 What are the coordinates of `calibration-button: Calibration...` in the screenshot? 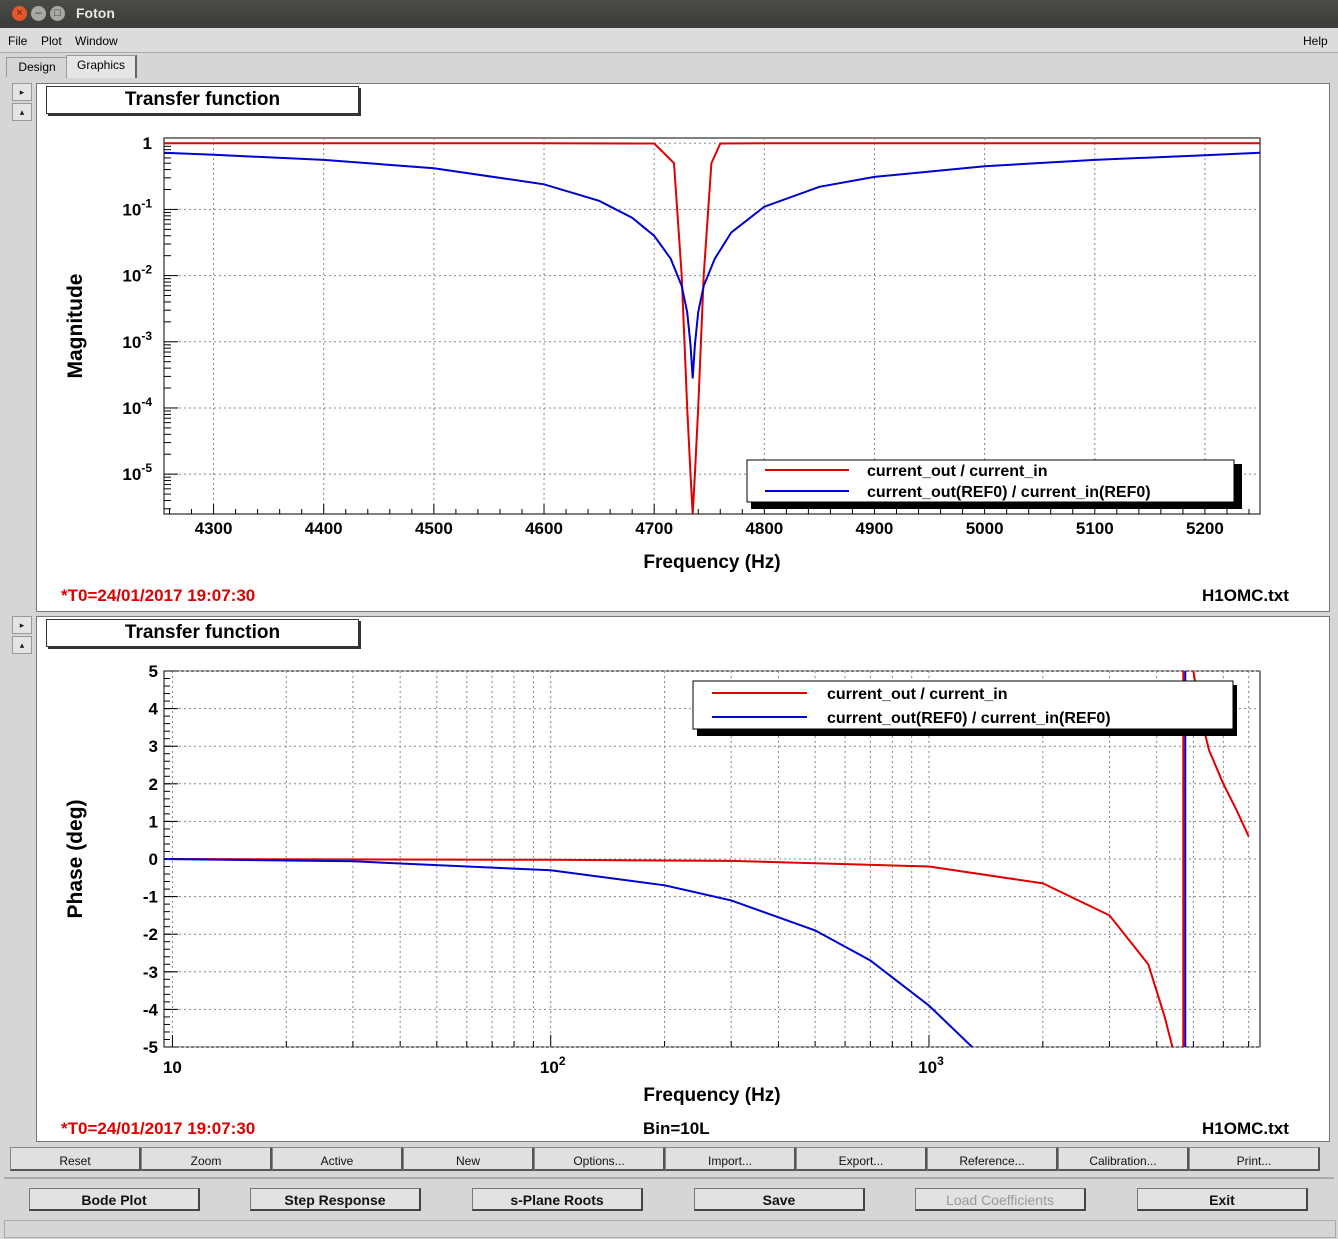 It's located at (1123, 1159).